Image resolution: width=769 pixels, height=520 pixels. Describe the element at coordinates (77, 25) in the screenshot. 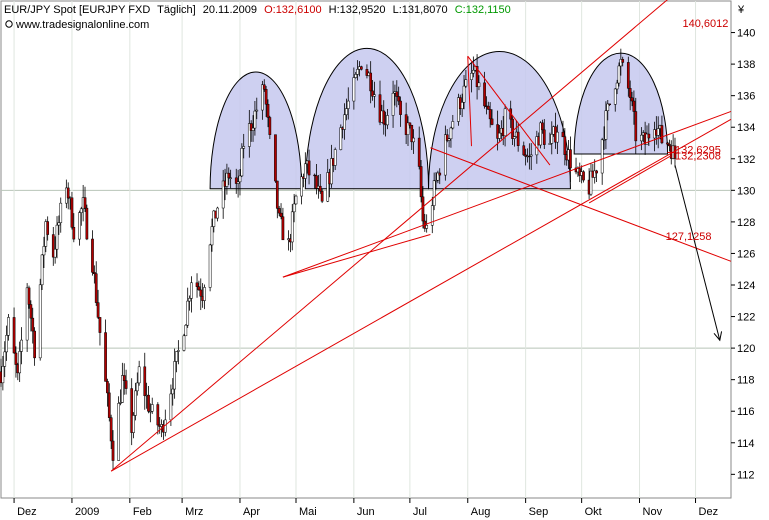

I see `website-row: www.tradesignalonline.com` at that location.